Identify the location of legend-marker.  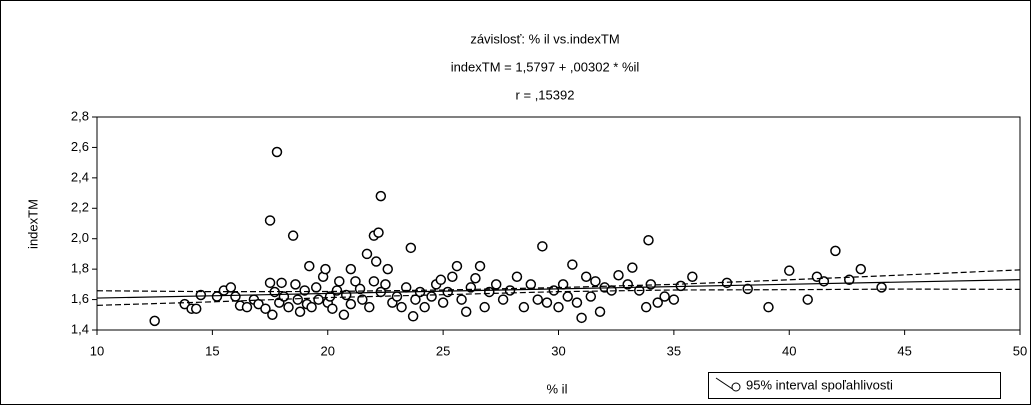
(736, 387).